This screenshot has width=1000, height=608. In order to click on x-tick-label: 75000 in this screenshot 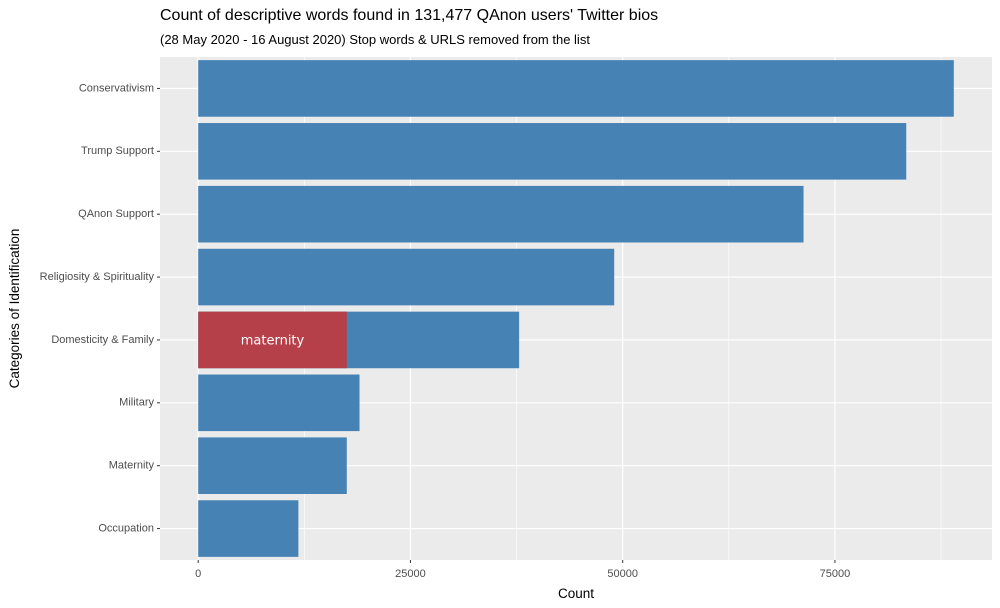, I will do `click(835, 574)`.